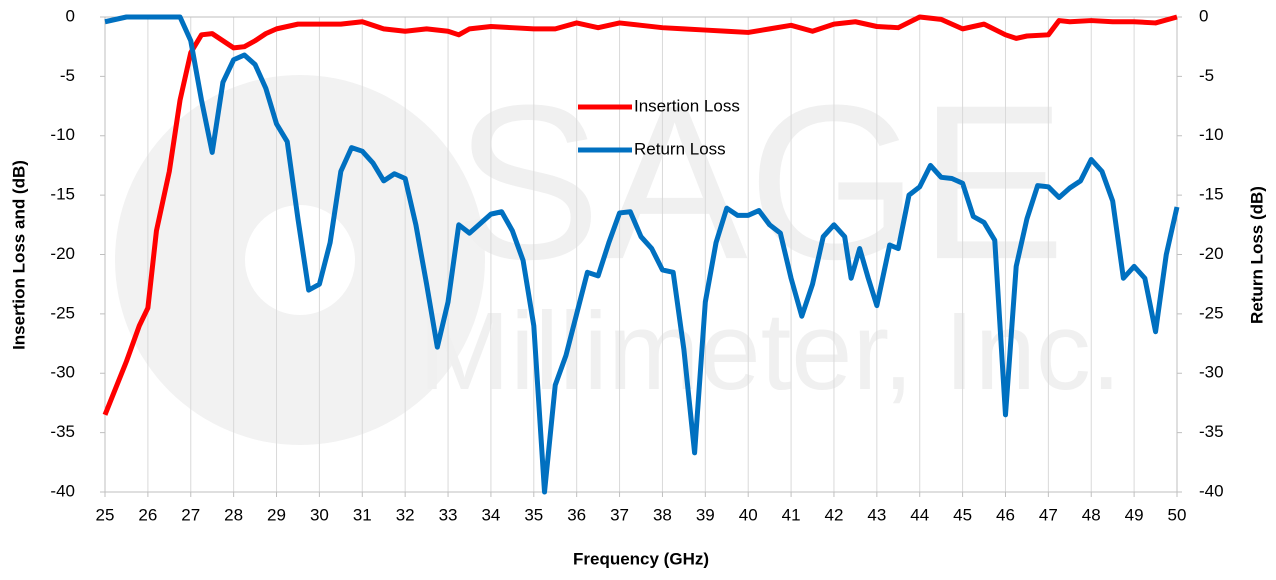  What do you see at coordinates (70, 15) in the screenshot?
I see `y-tick-label: 0` at bounding box center [70, 15].